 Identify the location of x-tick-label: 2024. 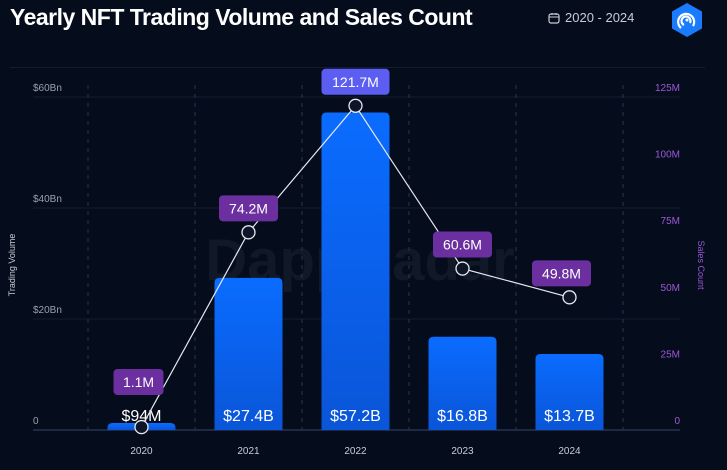
(569, 451).